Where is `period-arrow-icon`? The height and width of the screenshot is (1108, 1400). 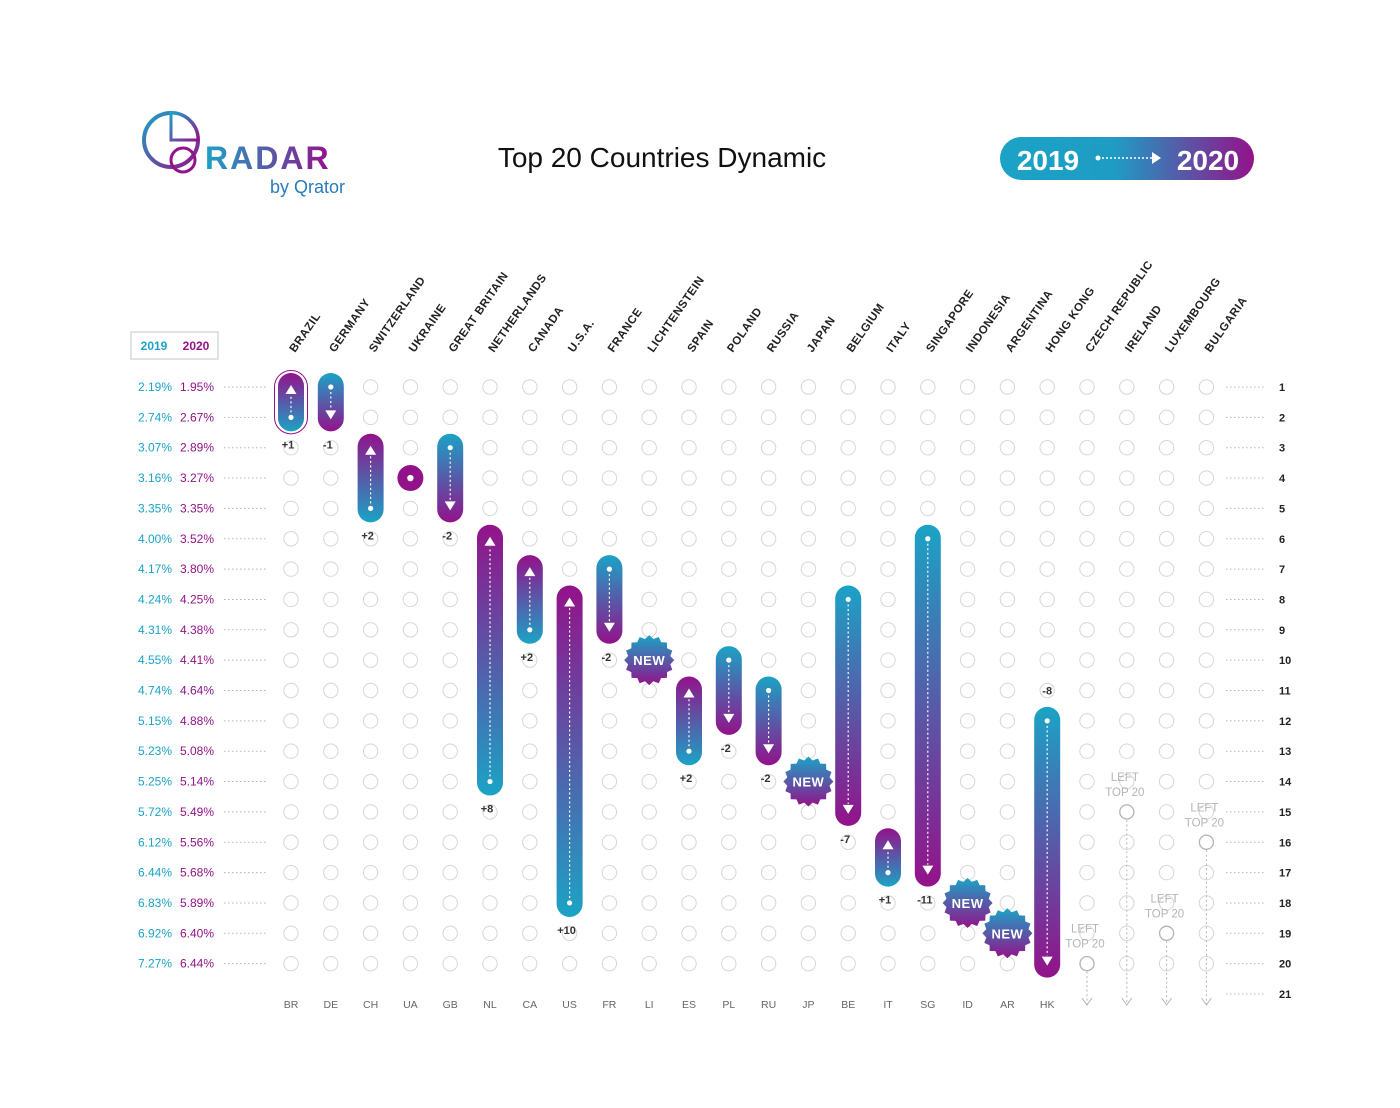 period-arrow-icon is located at coordinates (1128, 158).